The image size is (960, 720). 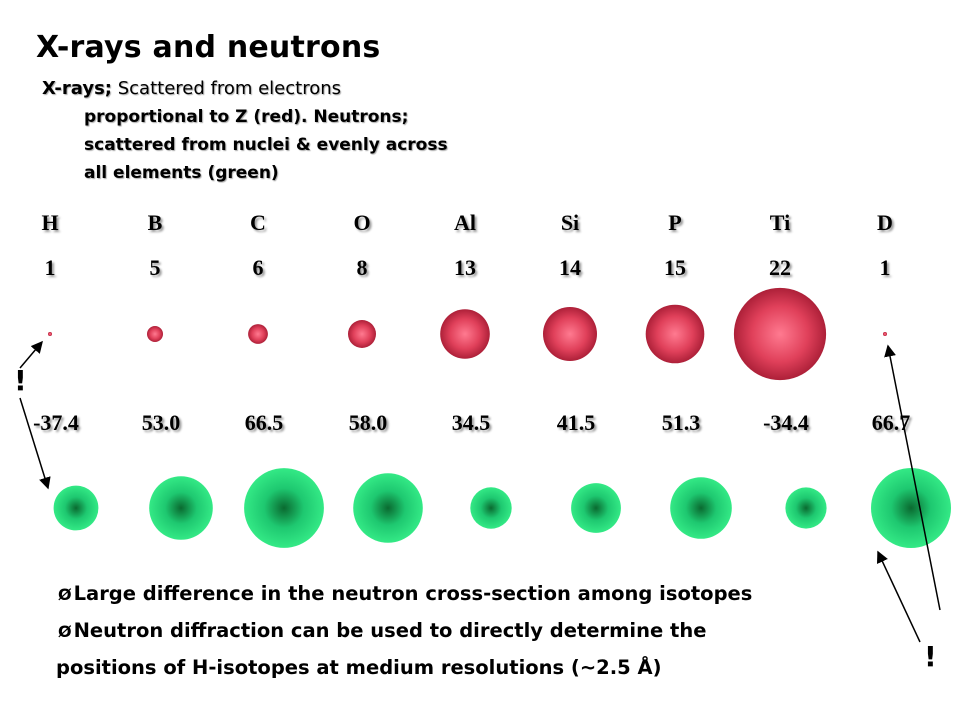 I want to click on scattering-length: 41.5, so click(x=576, y=422).